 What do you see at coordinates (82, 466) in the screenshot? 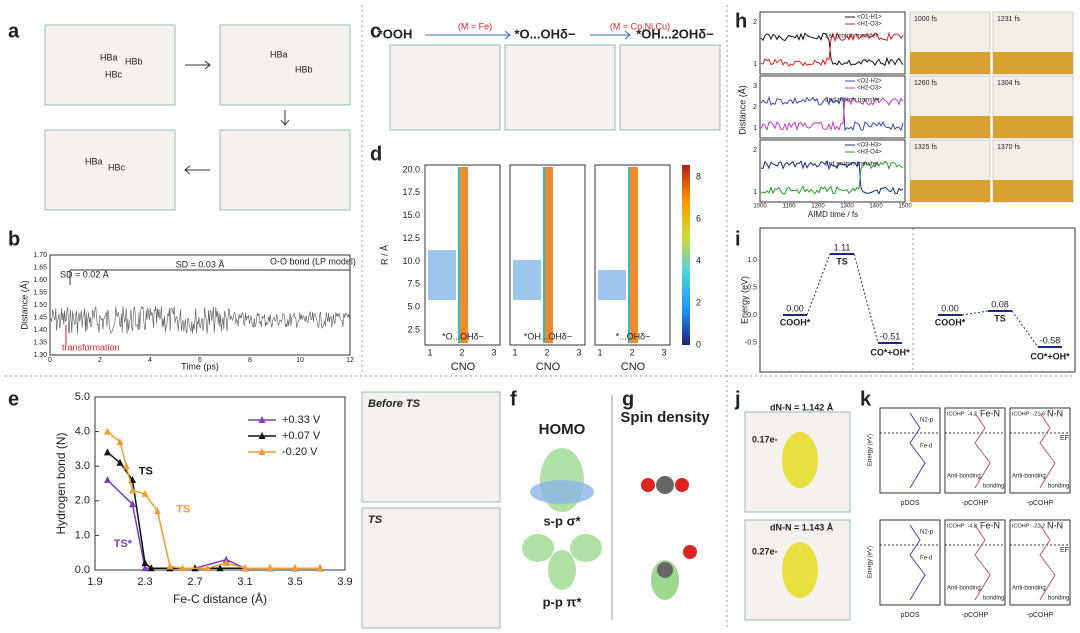
I see `y-tick-label: 3.0` at bounding box center [82, 466].